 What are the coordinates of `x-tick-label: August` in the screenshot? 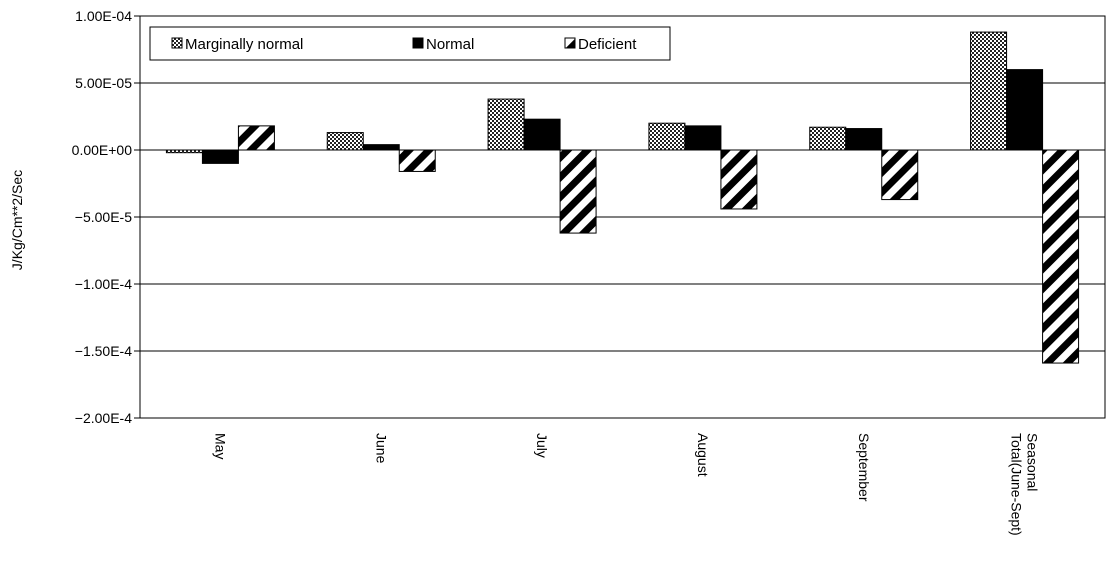 It's located at (703, 455).